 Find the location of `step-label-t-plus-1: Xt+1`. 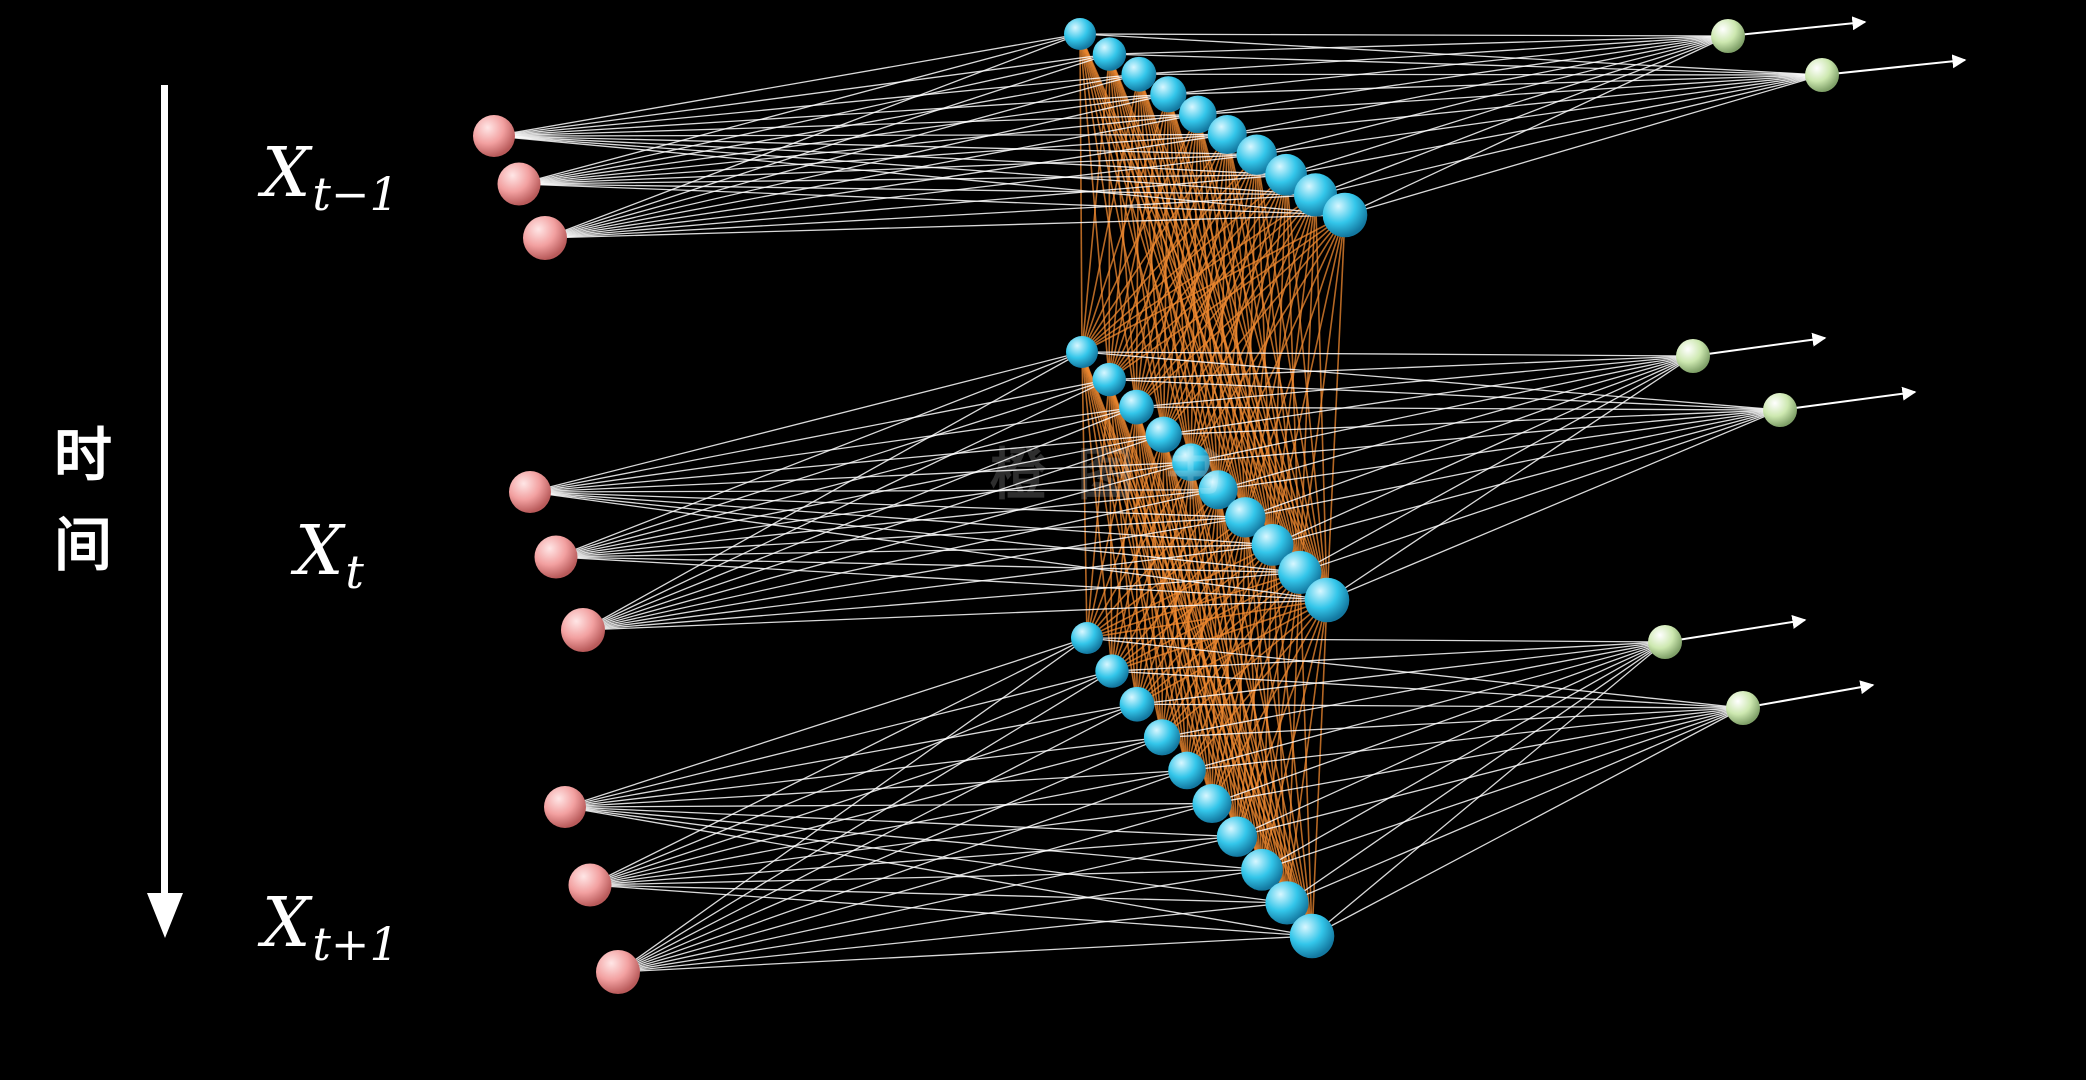

step-label-t-plus-1: Xt+1 is located at coordinates (330, 929).